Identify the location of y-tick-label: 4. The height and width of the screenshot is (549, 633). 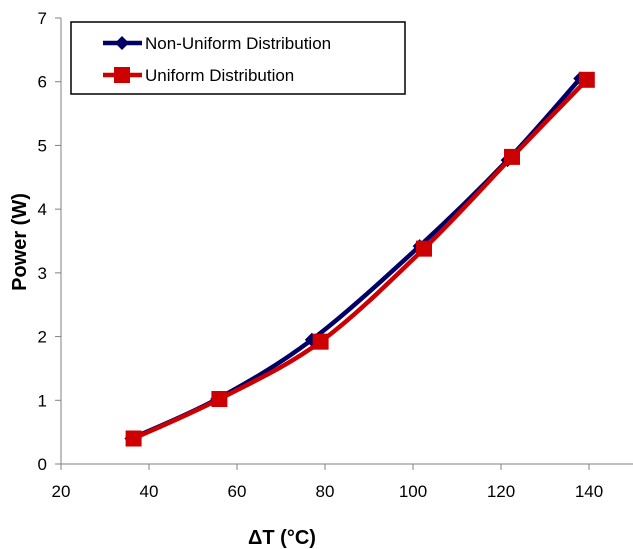
(42, 209).